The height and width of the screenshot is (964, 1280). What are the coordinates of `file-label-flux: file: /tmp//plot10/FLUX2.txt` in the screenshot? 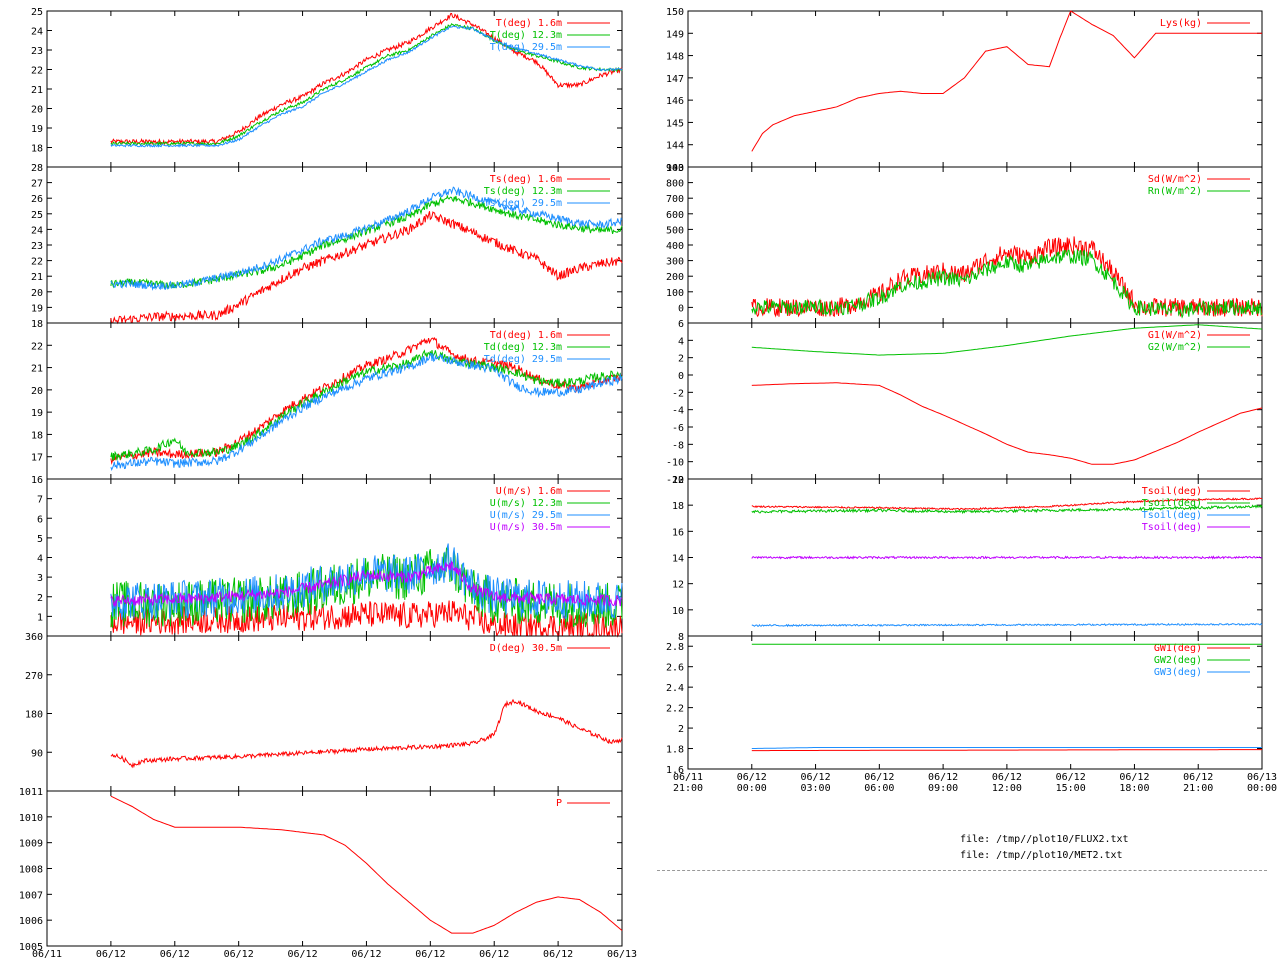 It's located at (1044, 839).